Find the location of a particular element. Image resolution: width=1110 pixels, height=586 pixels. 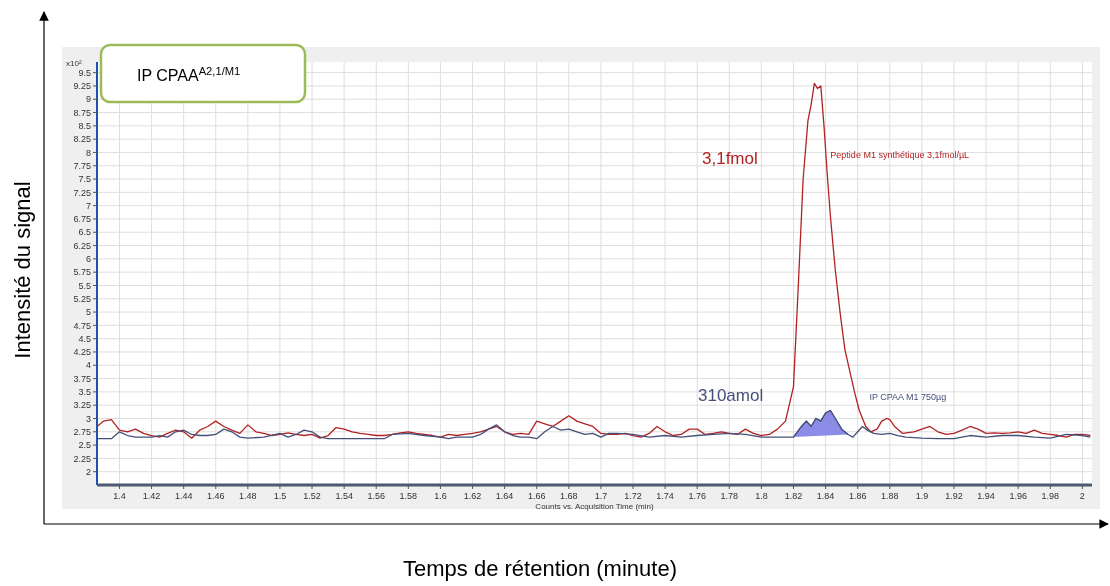

y-axis-title: Intensité du signal is located at coordinates (22, 270).